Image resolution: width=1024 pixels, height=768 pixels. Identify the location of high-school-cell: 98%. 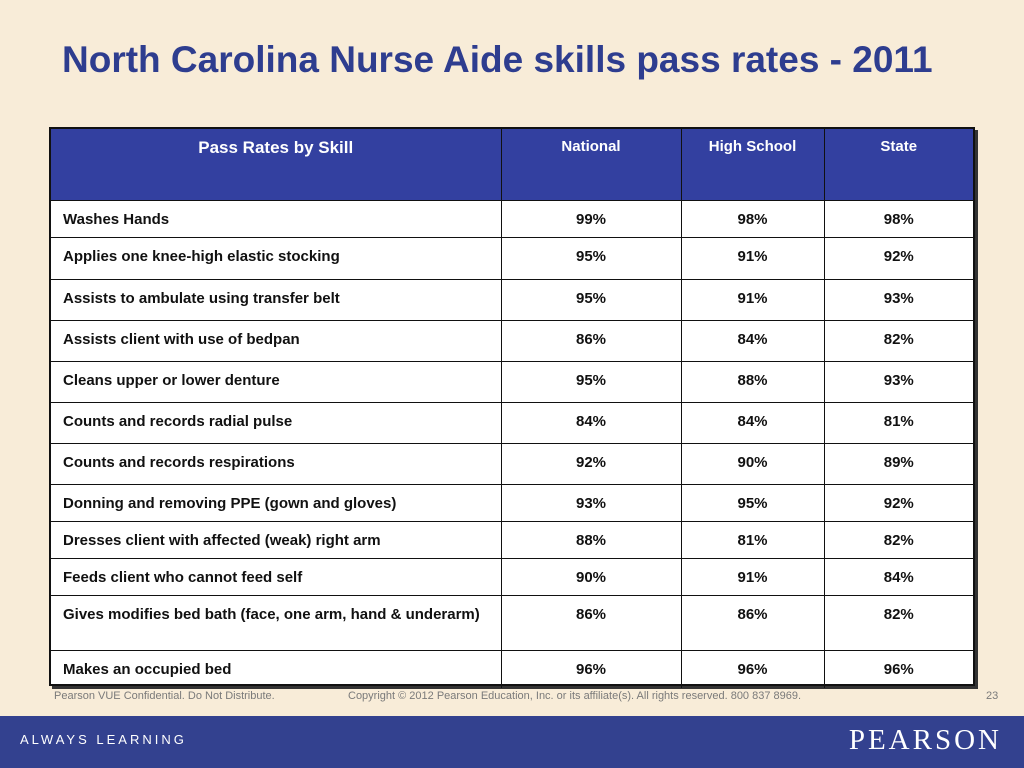
(752, 219).